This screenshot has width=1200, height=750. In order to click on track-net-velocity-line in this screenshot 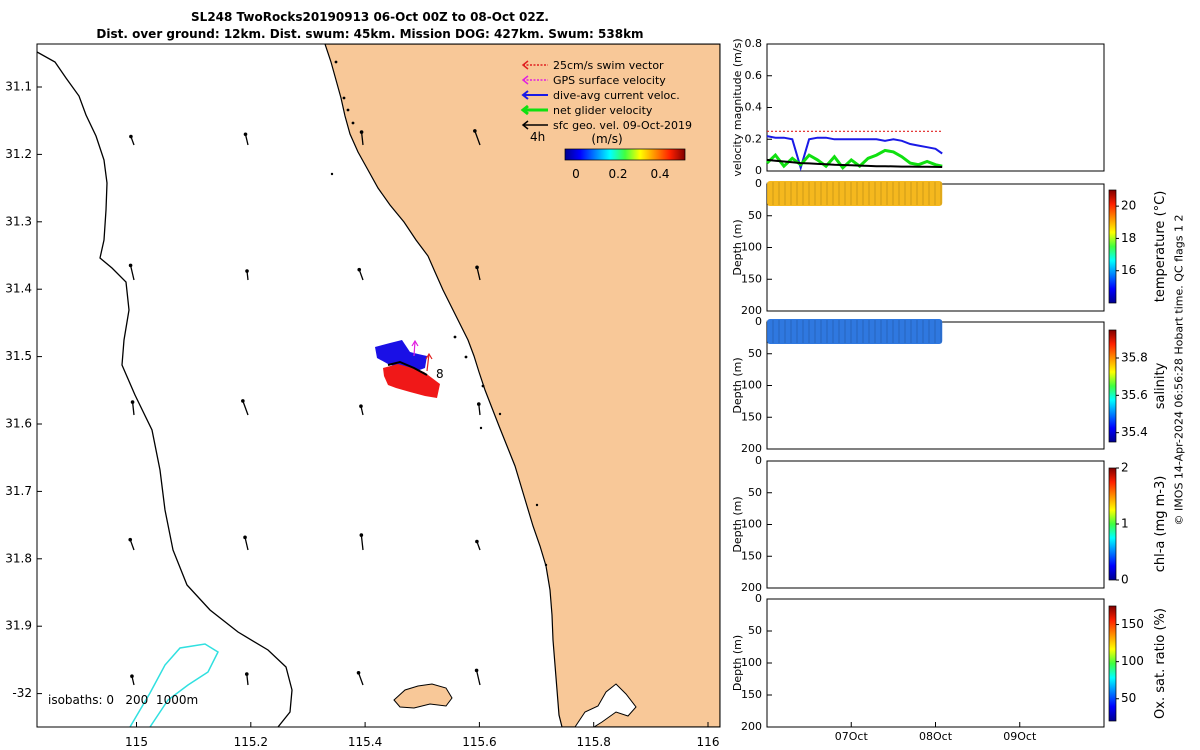, I will do `click(407, 368)`.